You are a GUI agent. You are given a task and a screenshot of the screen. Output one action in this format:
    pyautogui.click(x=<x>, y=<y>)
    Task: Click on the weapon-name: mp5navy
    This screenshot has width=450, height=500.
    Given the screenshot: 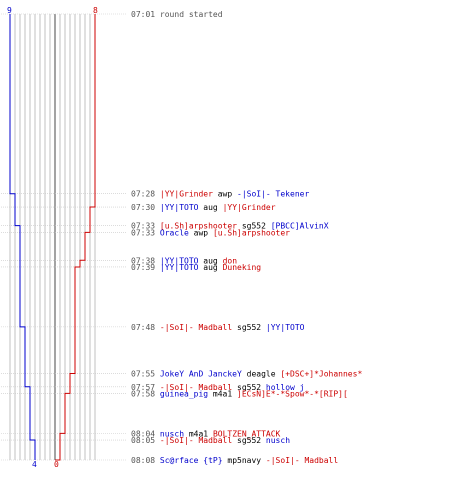 What is the action you would take?
    pyautogui.click(x=244, y=460)
    